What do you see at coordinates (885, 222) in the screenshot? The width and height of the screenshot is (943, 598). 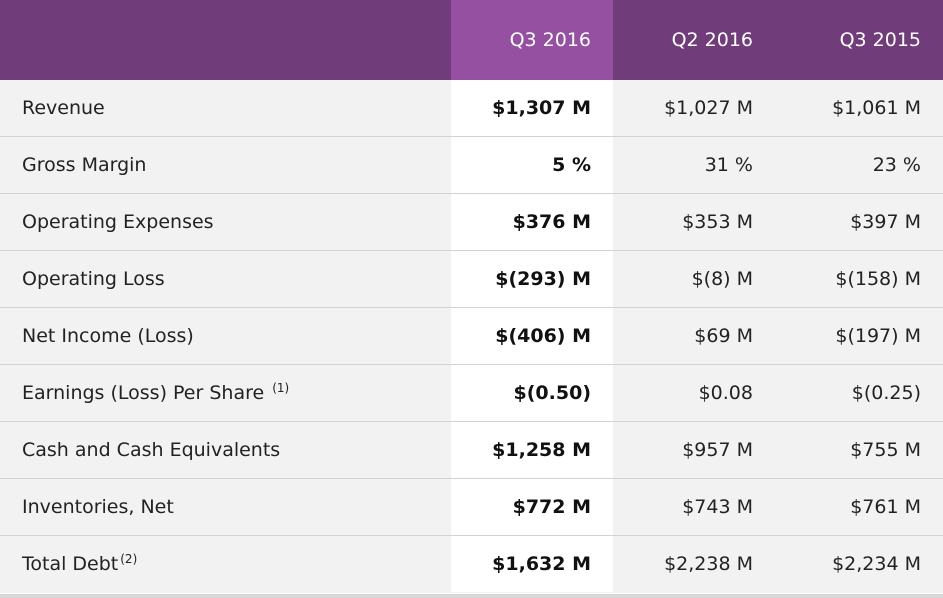 I see `cell-q3-2015: $397 M` at bounding box center [885, 222].